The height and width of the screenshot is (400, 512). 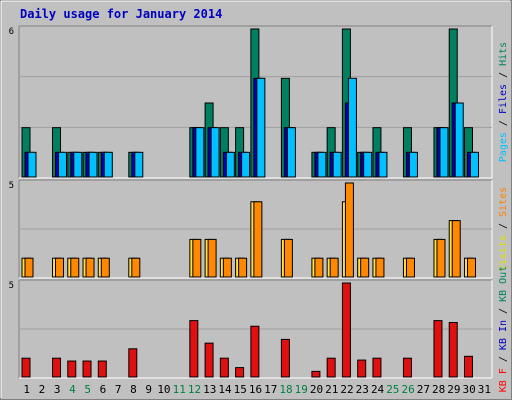 What do you see at coordinates (316, 389) in the screenshot?
I see `x-tick-label: 20` at bounding box center [316, 389].